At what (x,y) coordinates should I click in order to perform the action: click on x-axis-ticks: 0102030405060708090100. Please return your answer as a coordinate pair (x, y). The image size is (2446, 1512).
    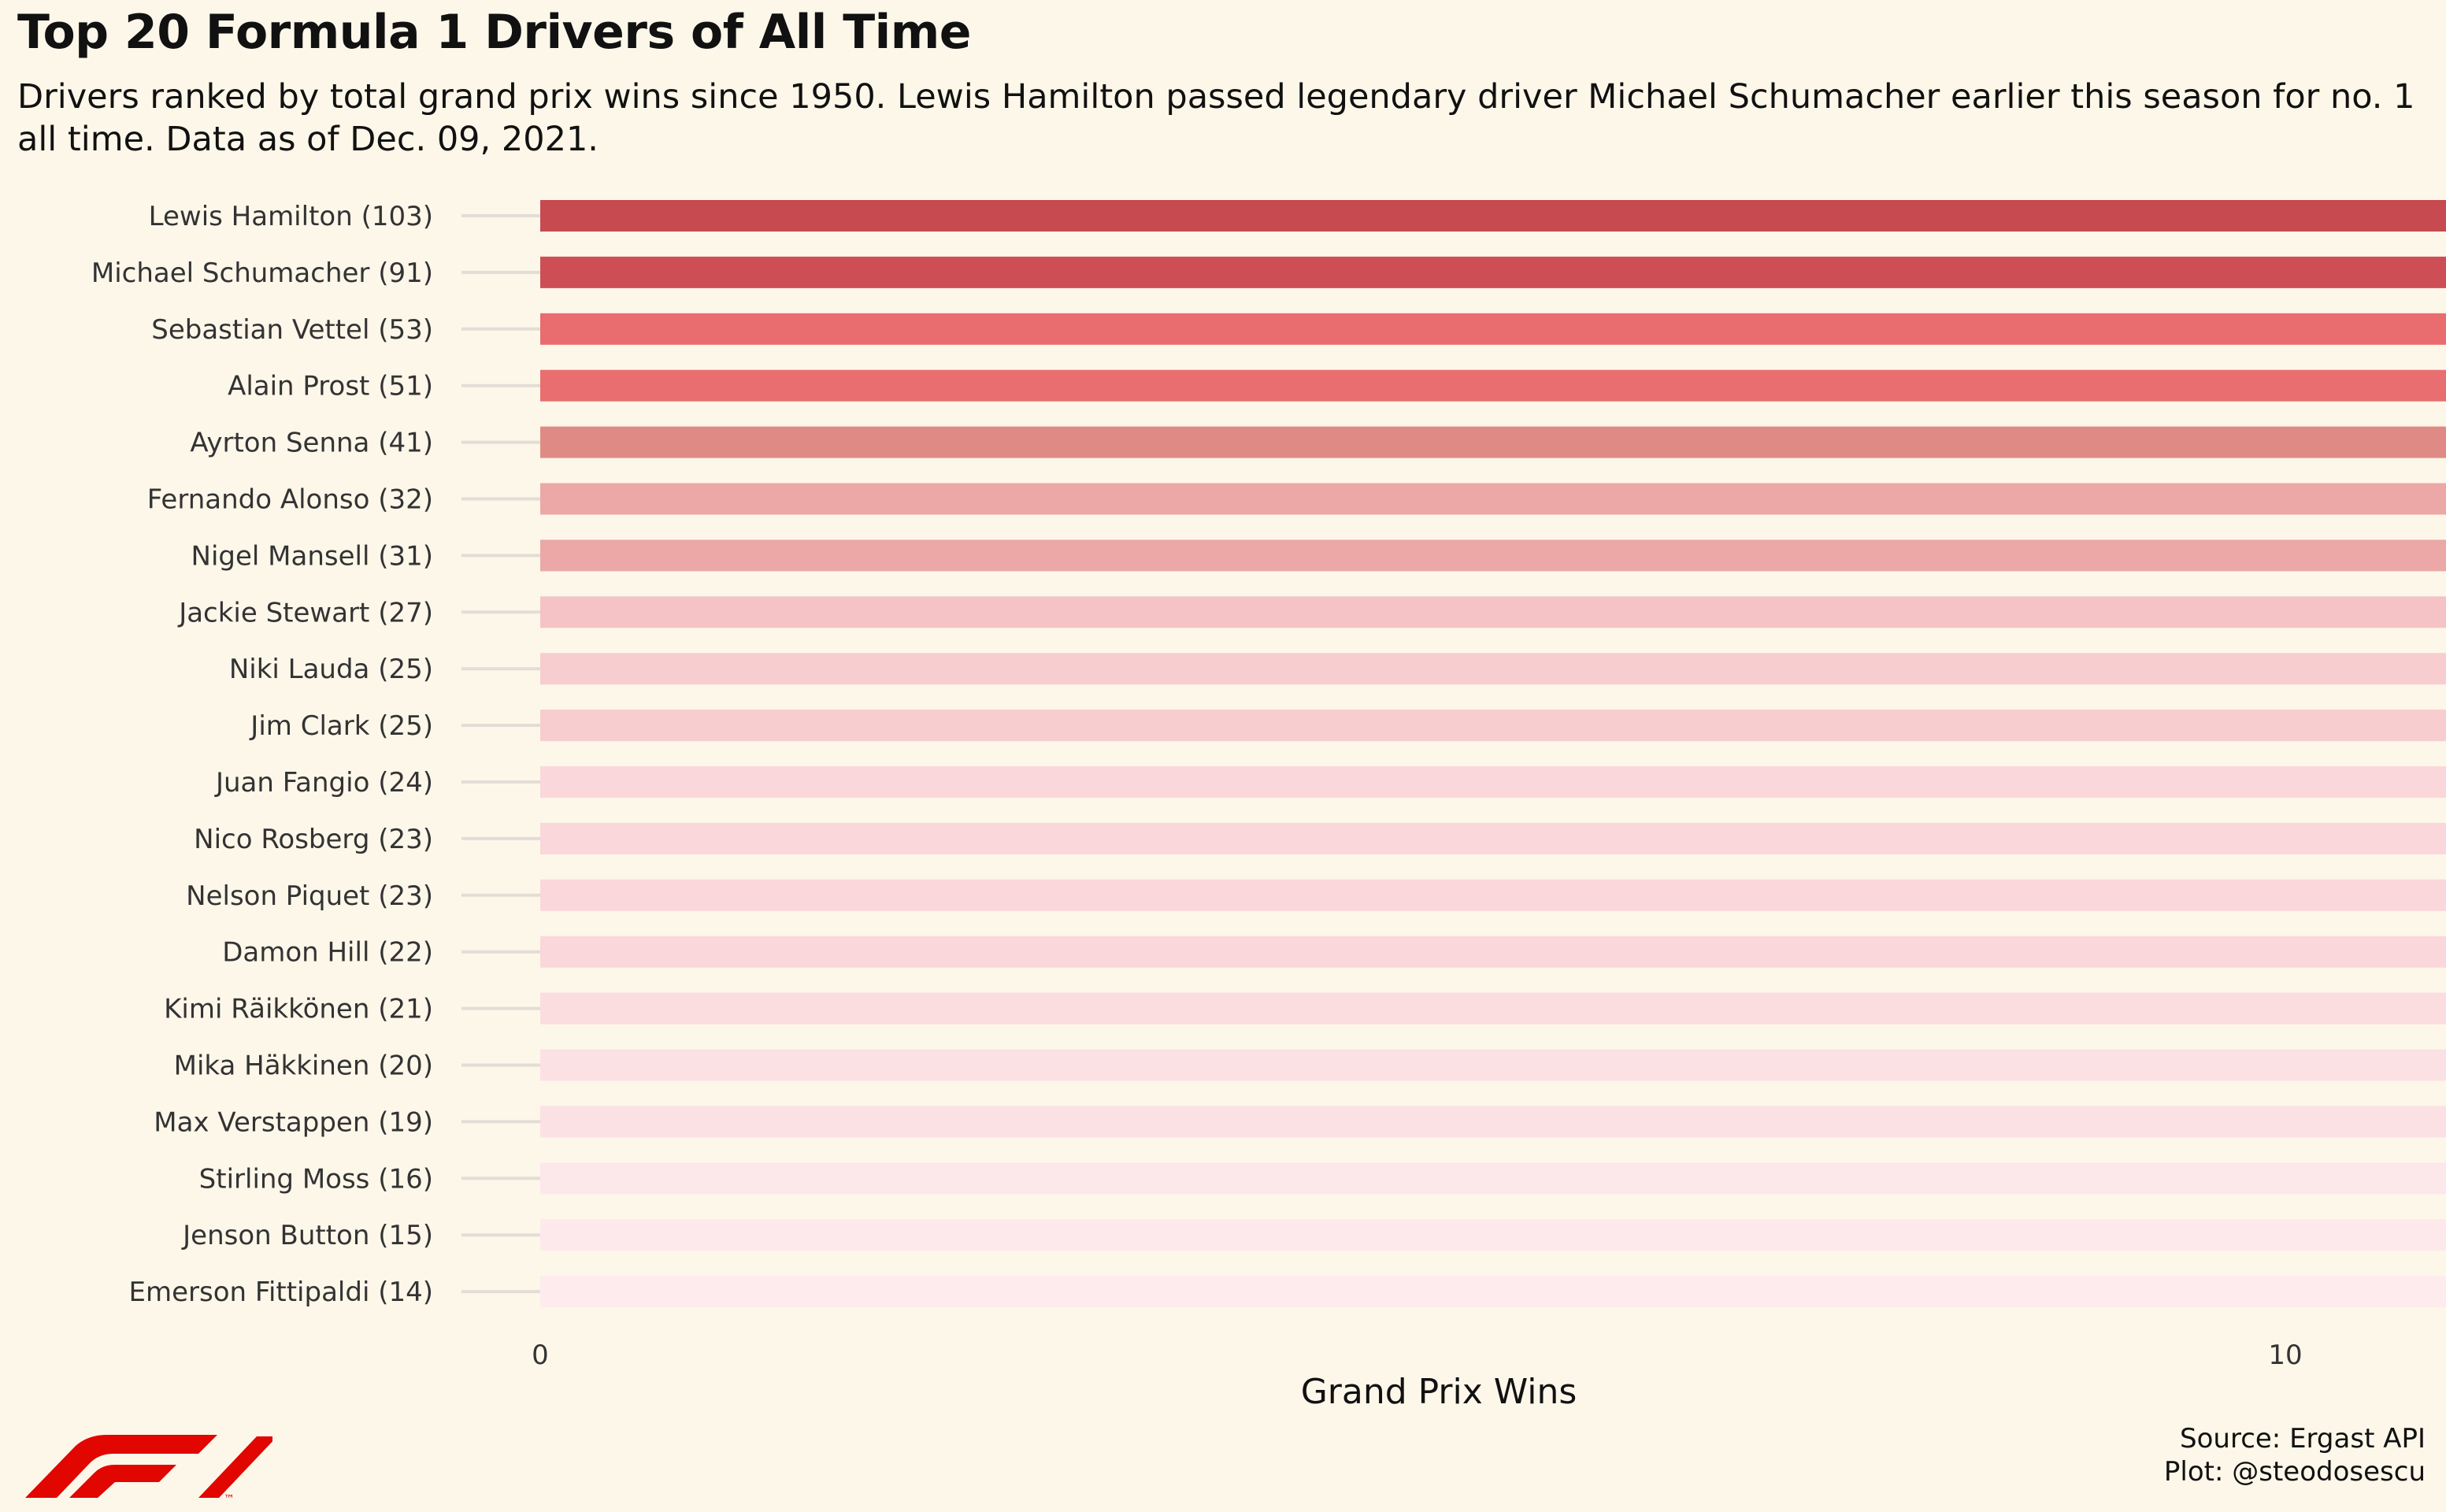
    Looking at the image, I should click on (1417, 1355).